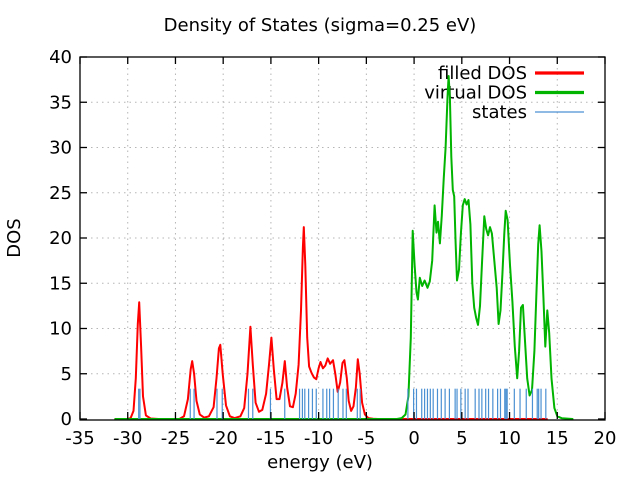 This screenshot has width=640, height=480. Describe the element at coordinates (320, 462) in the screenshot. I see `x-axis-label: energy (eV)` at that location.